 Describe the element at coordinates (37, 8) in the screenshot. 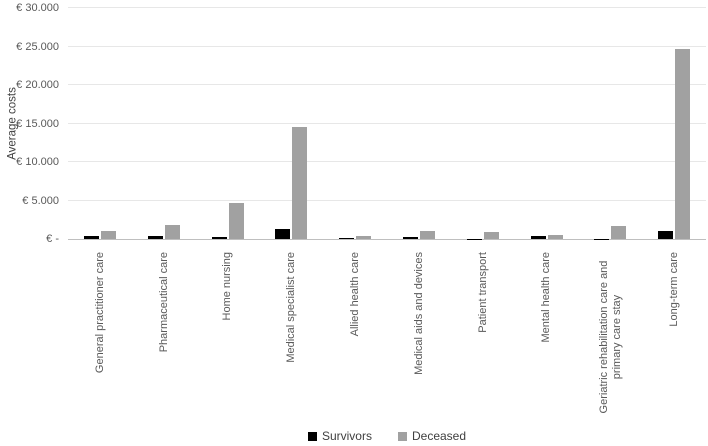

I see `y-tick-label: € 30.000` at that location.